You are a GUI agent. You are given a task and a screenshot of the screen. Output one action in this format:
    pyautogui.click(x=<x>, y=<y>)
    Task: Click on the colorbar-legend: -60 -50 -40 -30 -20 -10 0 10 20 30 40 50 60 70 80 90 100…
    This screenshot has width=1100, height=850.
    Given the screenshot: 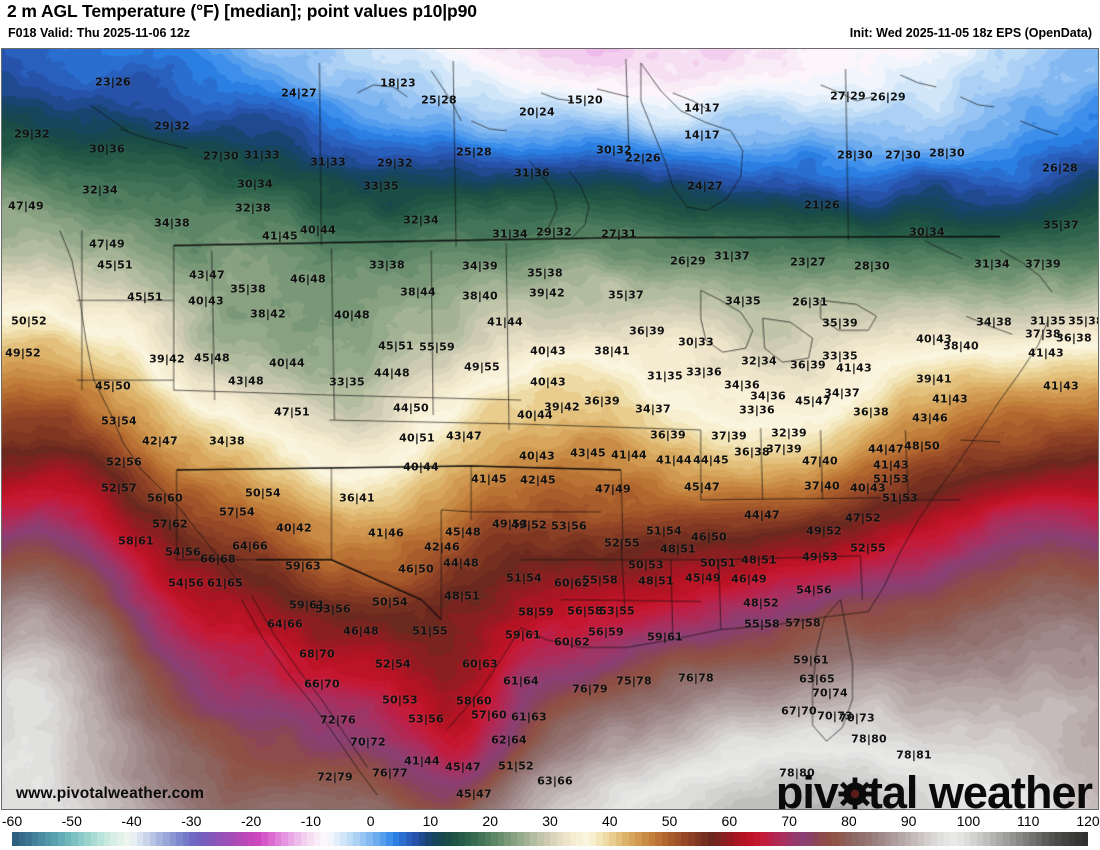 What is the action you would take?
    pyautogui.click(x=550, y=831)
    